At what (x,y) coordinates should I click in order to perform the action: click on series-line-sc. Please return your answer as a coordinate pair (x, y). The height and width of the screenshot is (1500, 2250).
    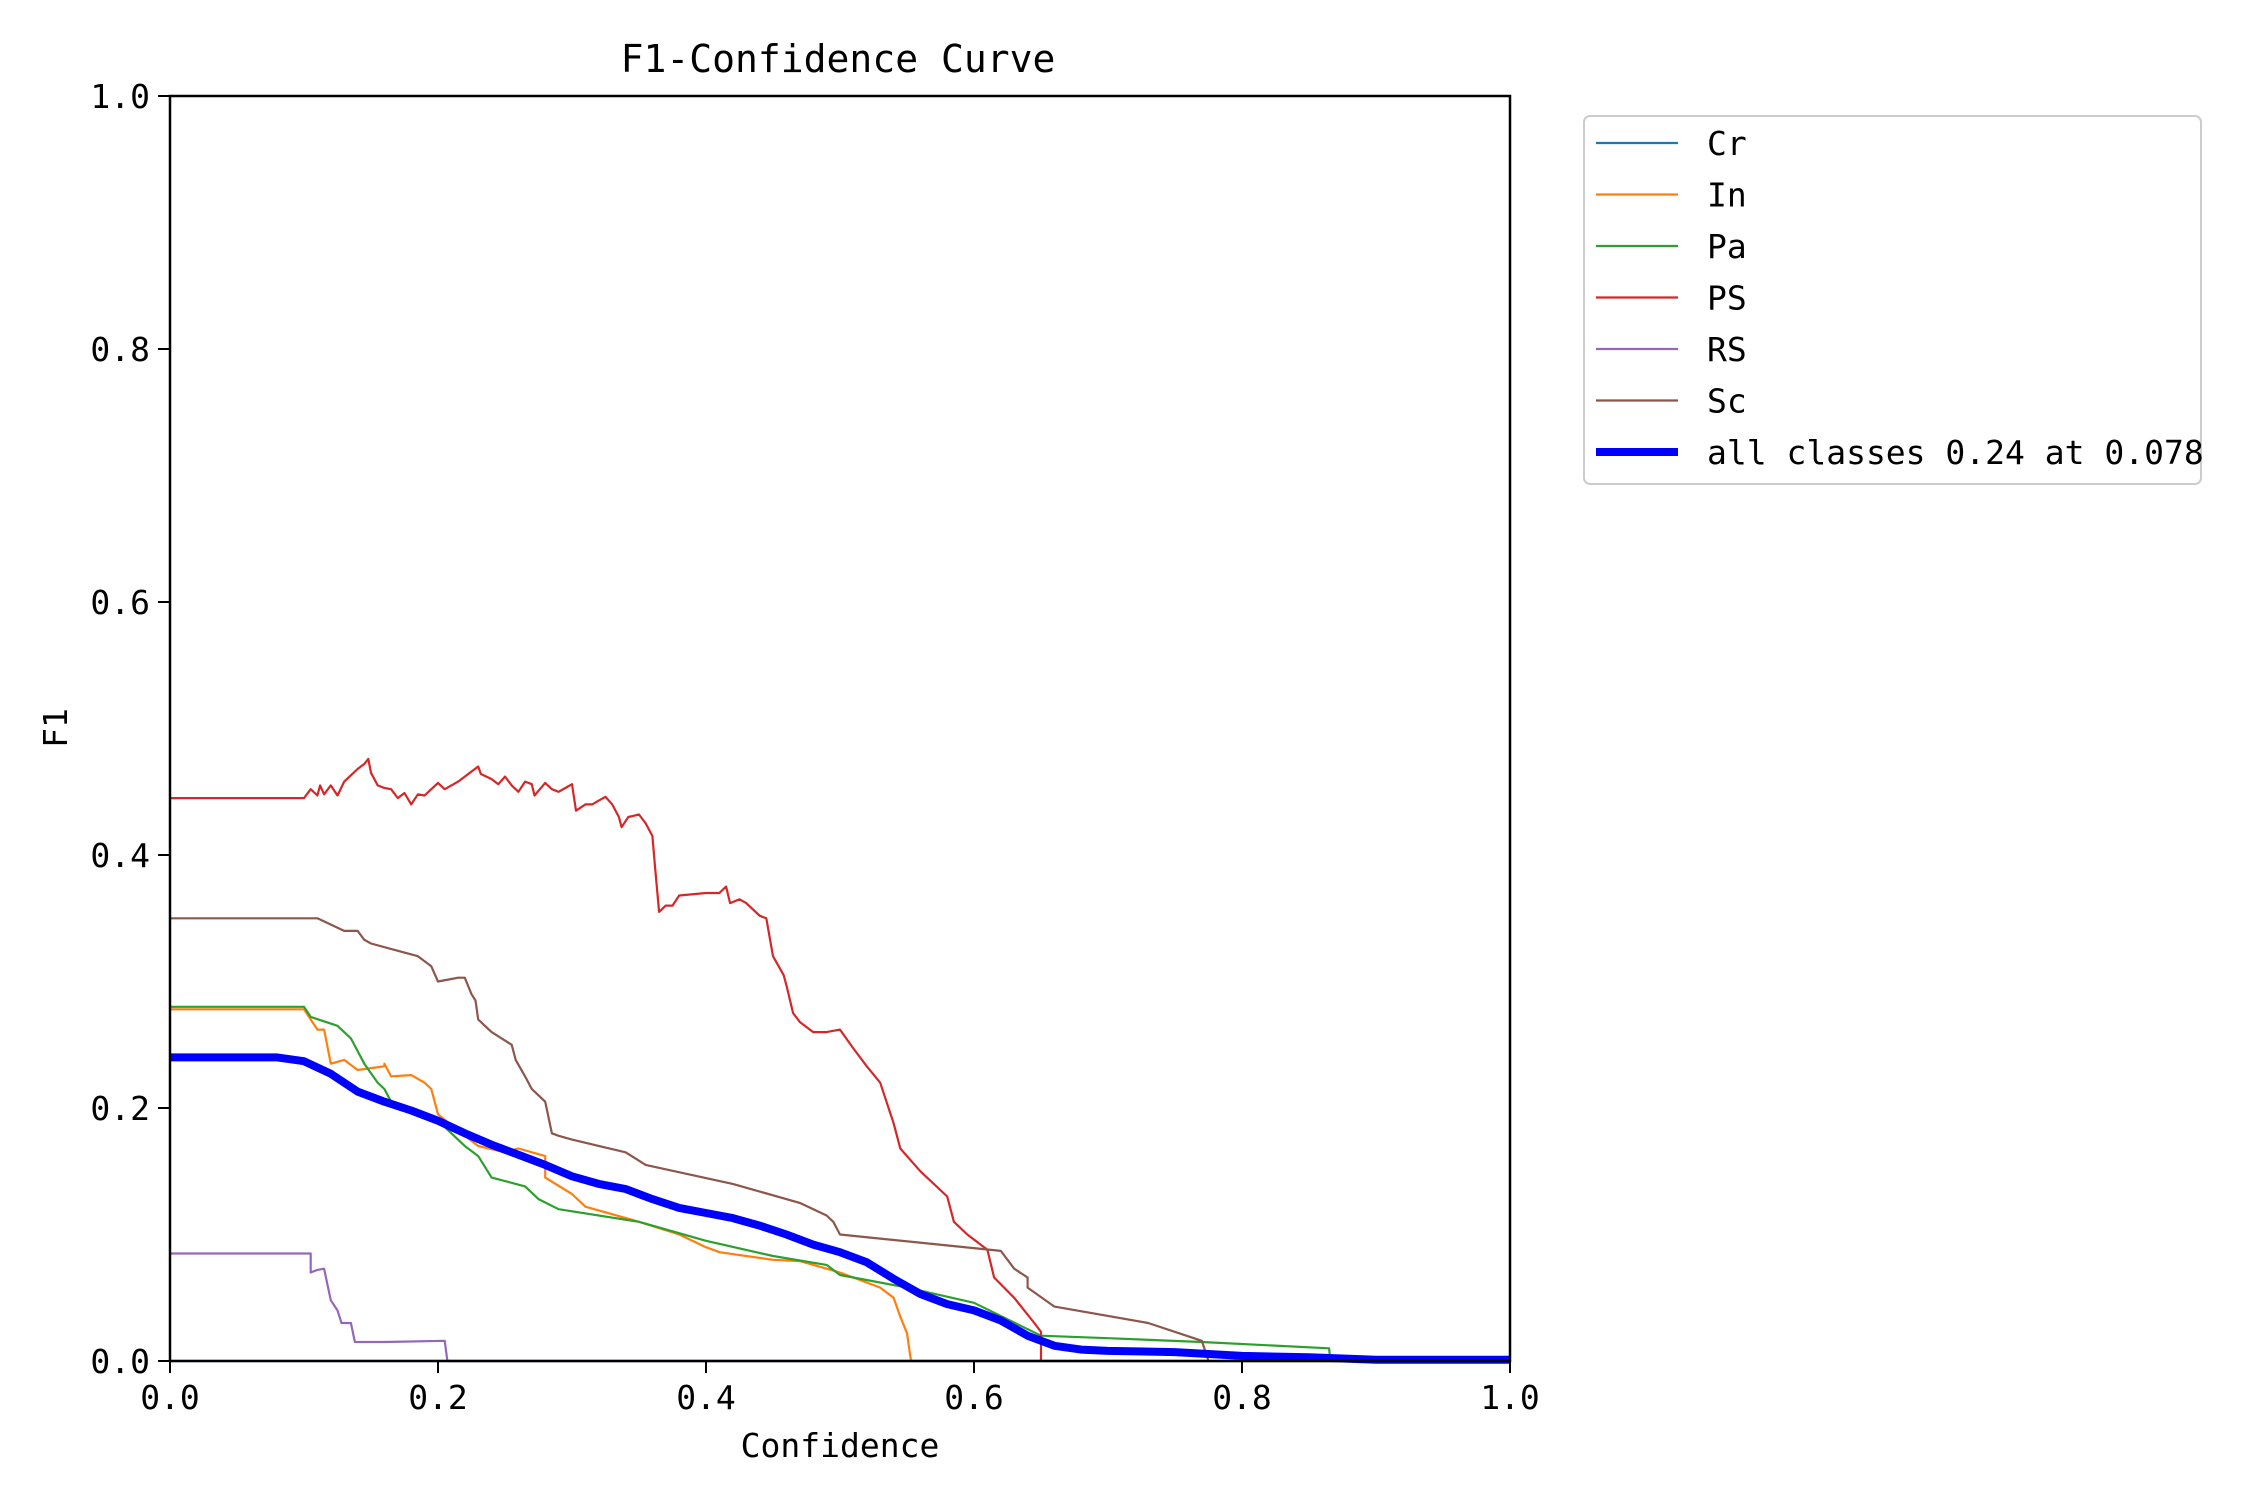
    Looking at the image, I should click on (690, 1139).